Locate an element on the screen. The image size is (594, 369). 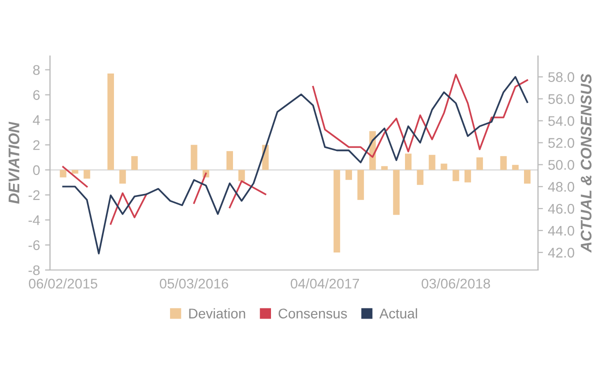
y-tick-label: -4 is located at coordinates (34, 220).